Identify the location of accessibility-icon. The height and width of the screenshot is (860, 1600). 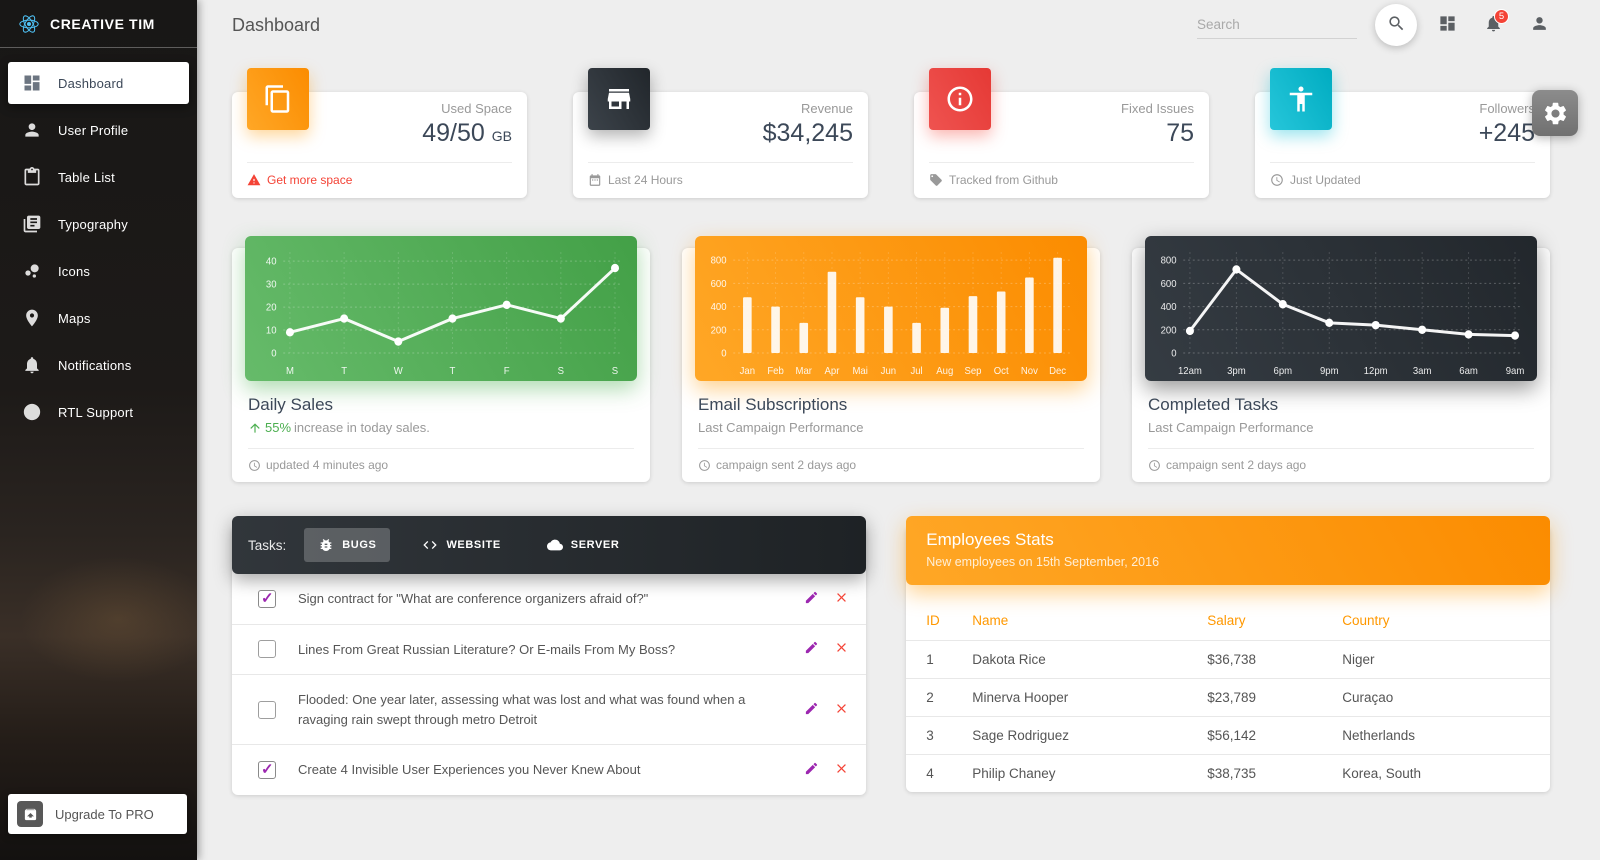
(1301, 99).